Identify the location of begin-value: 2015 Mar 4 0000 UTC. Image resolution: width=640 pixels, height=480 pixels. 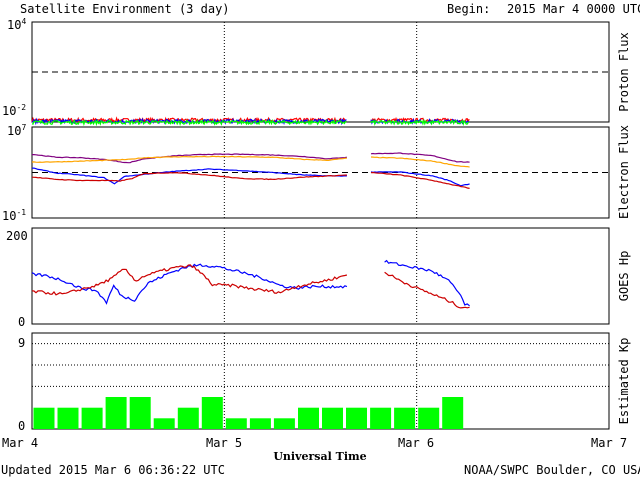
(573, 9).